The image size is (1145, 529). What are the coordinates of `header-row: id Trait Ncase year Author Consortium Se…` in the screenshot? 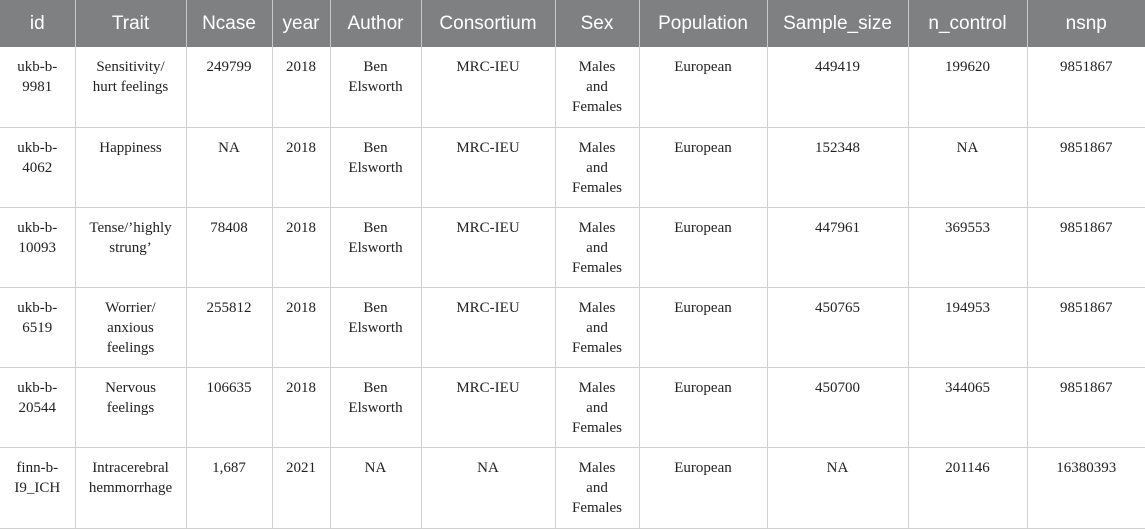 It's located at (572, 23).